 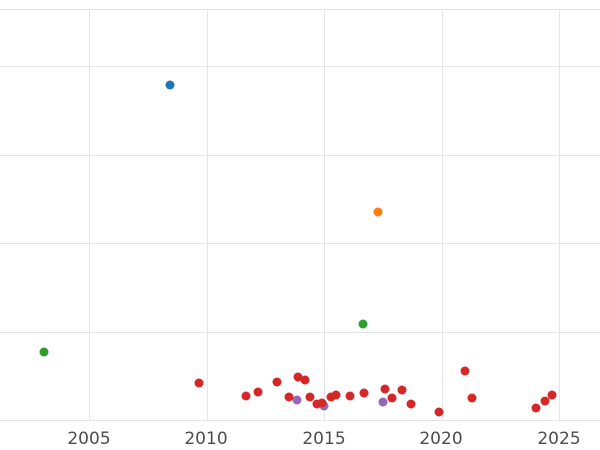 What do you see at coordinates (170, 85) in the screenshot?
I see `blue-scatter-point` at bounding box center [170, 85].